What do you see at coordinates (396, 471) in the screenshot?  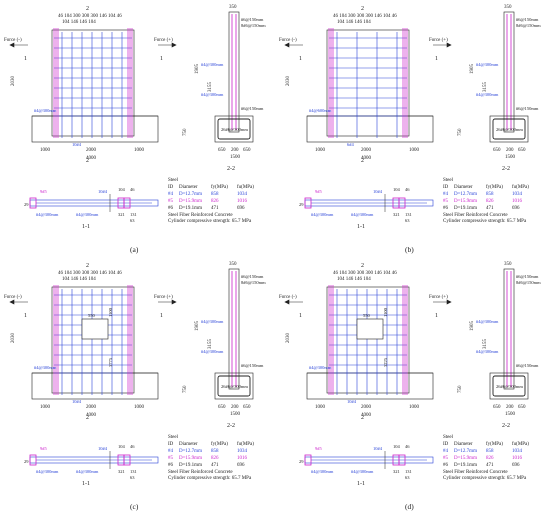 I see `sec-321: 321` at bounding box center [396, 471].